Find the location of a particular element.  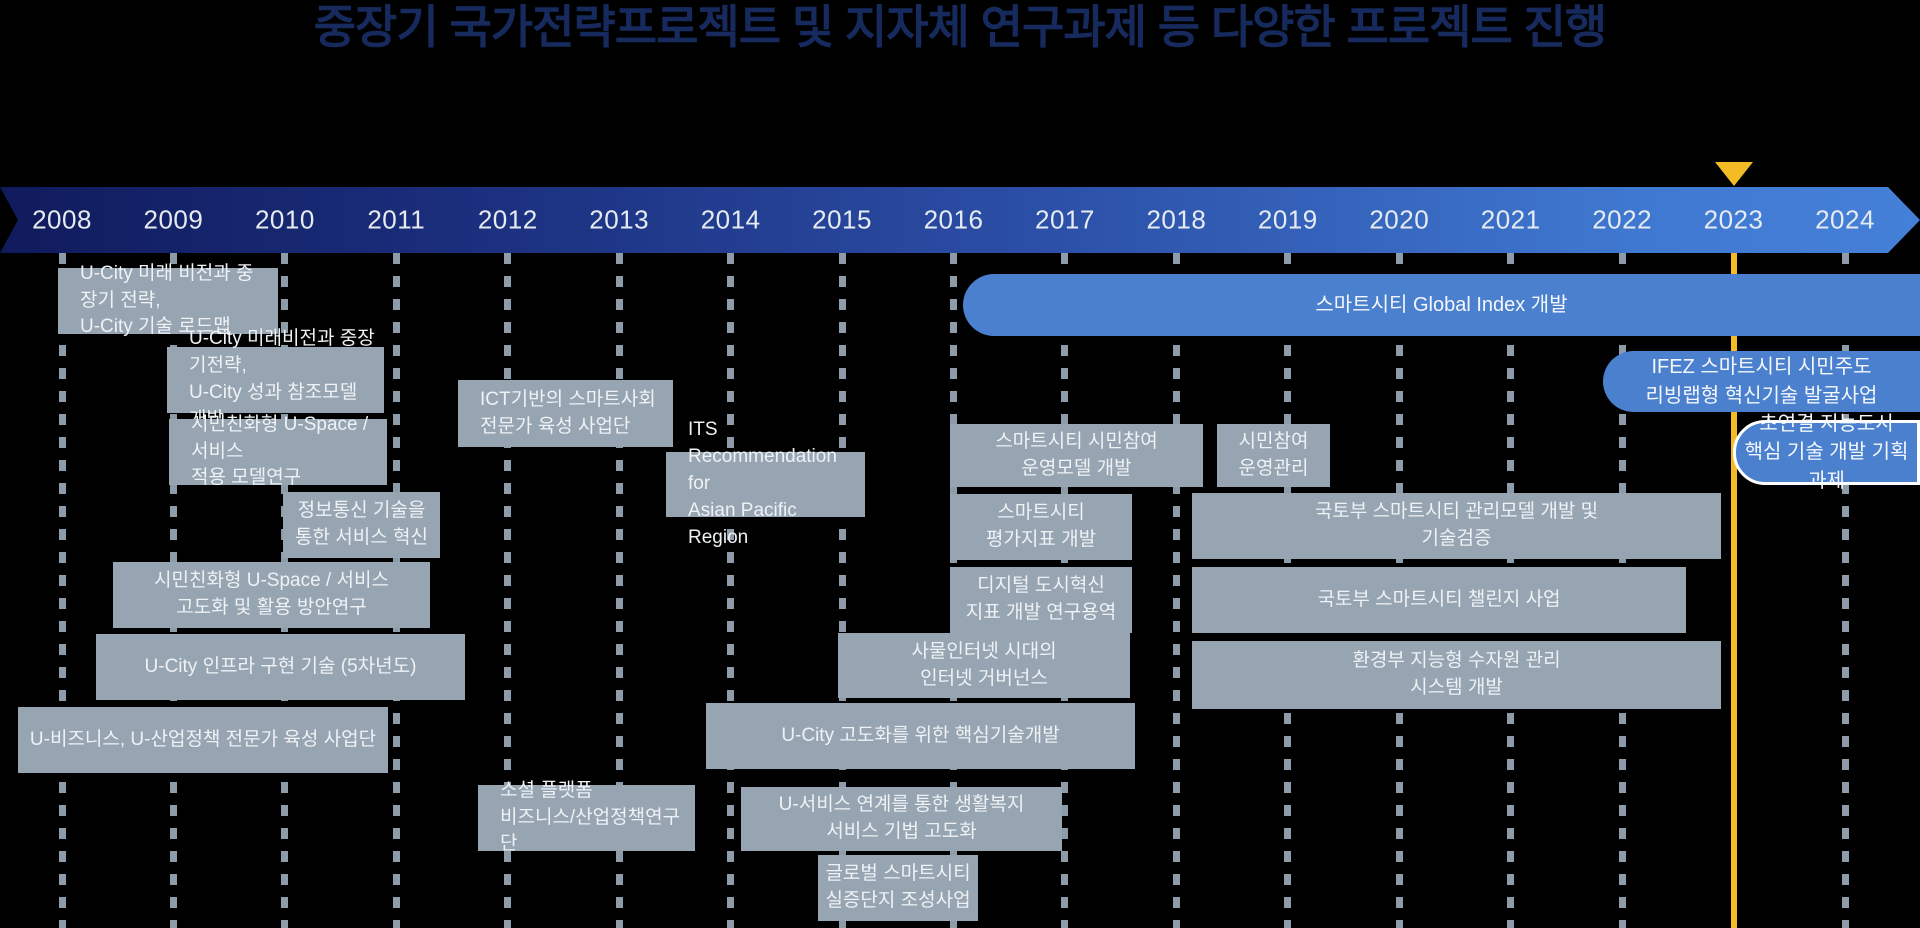

project-box-label: 국토부 스마트시티 챌린지 사업 is located at coordinates (1439, 599).